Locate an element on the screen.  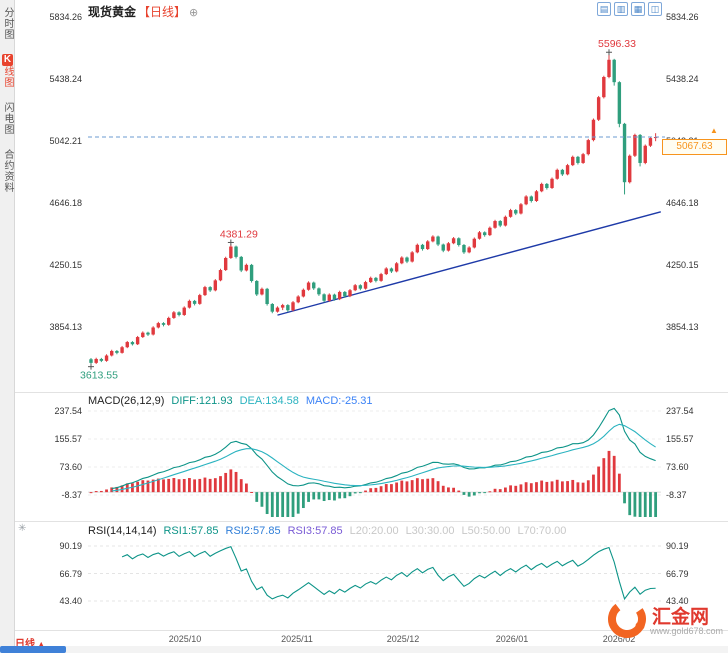
rsi2-value: RSI2:57.85 is located at coordinates (253, 531).